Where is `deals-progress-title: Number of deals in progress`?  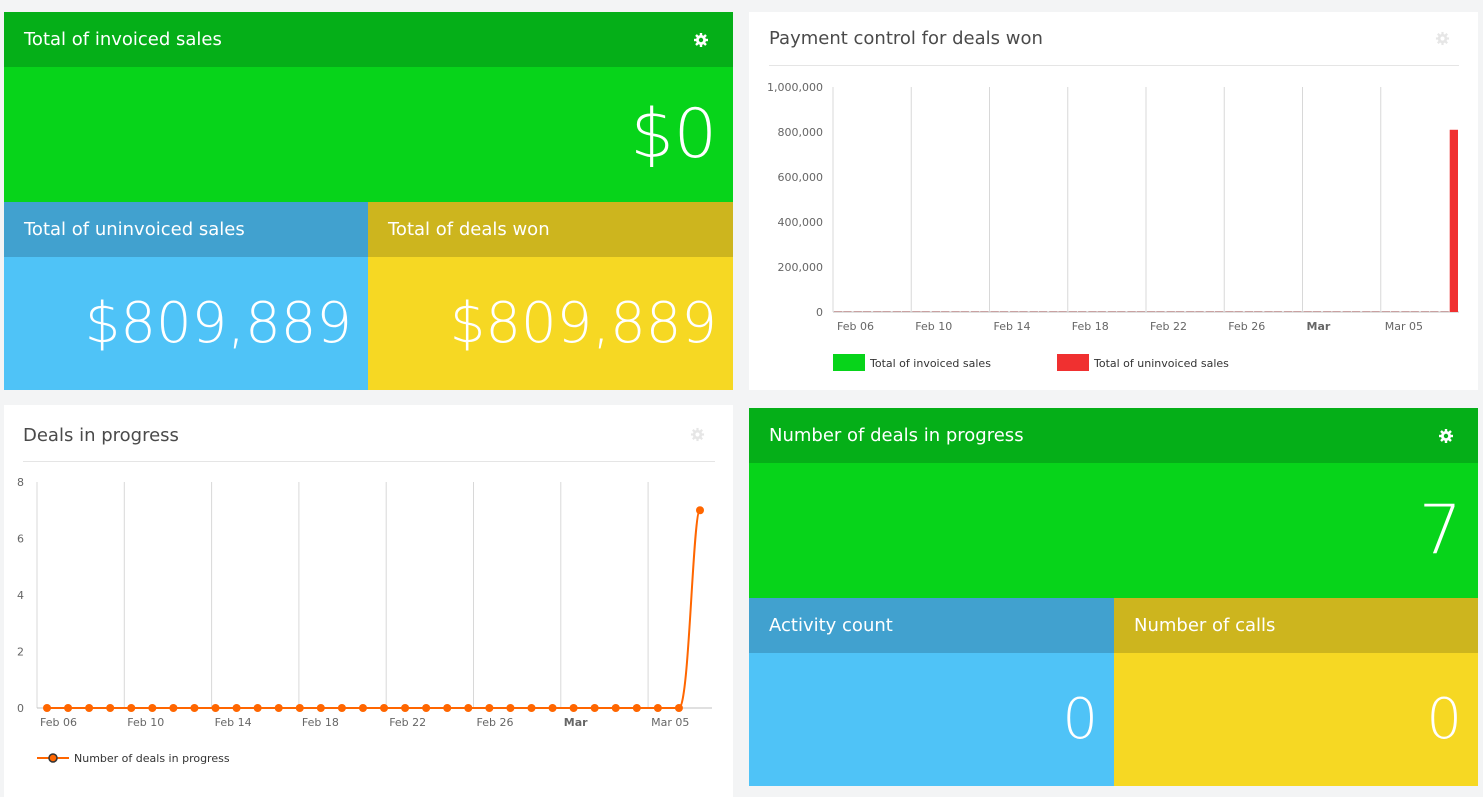 deals-progress-title: Number of deals in progress is located at coordinates (896, 435).